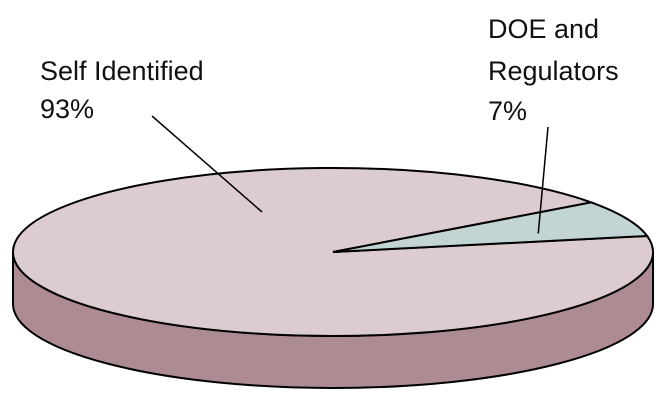 This screenshot has width=665, height=393. What do you see at coordinates (543, 180) in the screenshot?
I see `leader-line-doe-and-regulators` at bounding box center [543, 180].